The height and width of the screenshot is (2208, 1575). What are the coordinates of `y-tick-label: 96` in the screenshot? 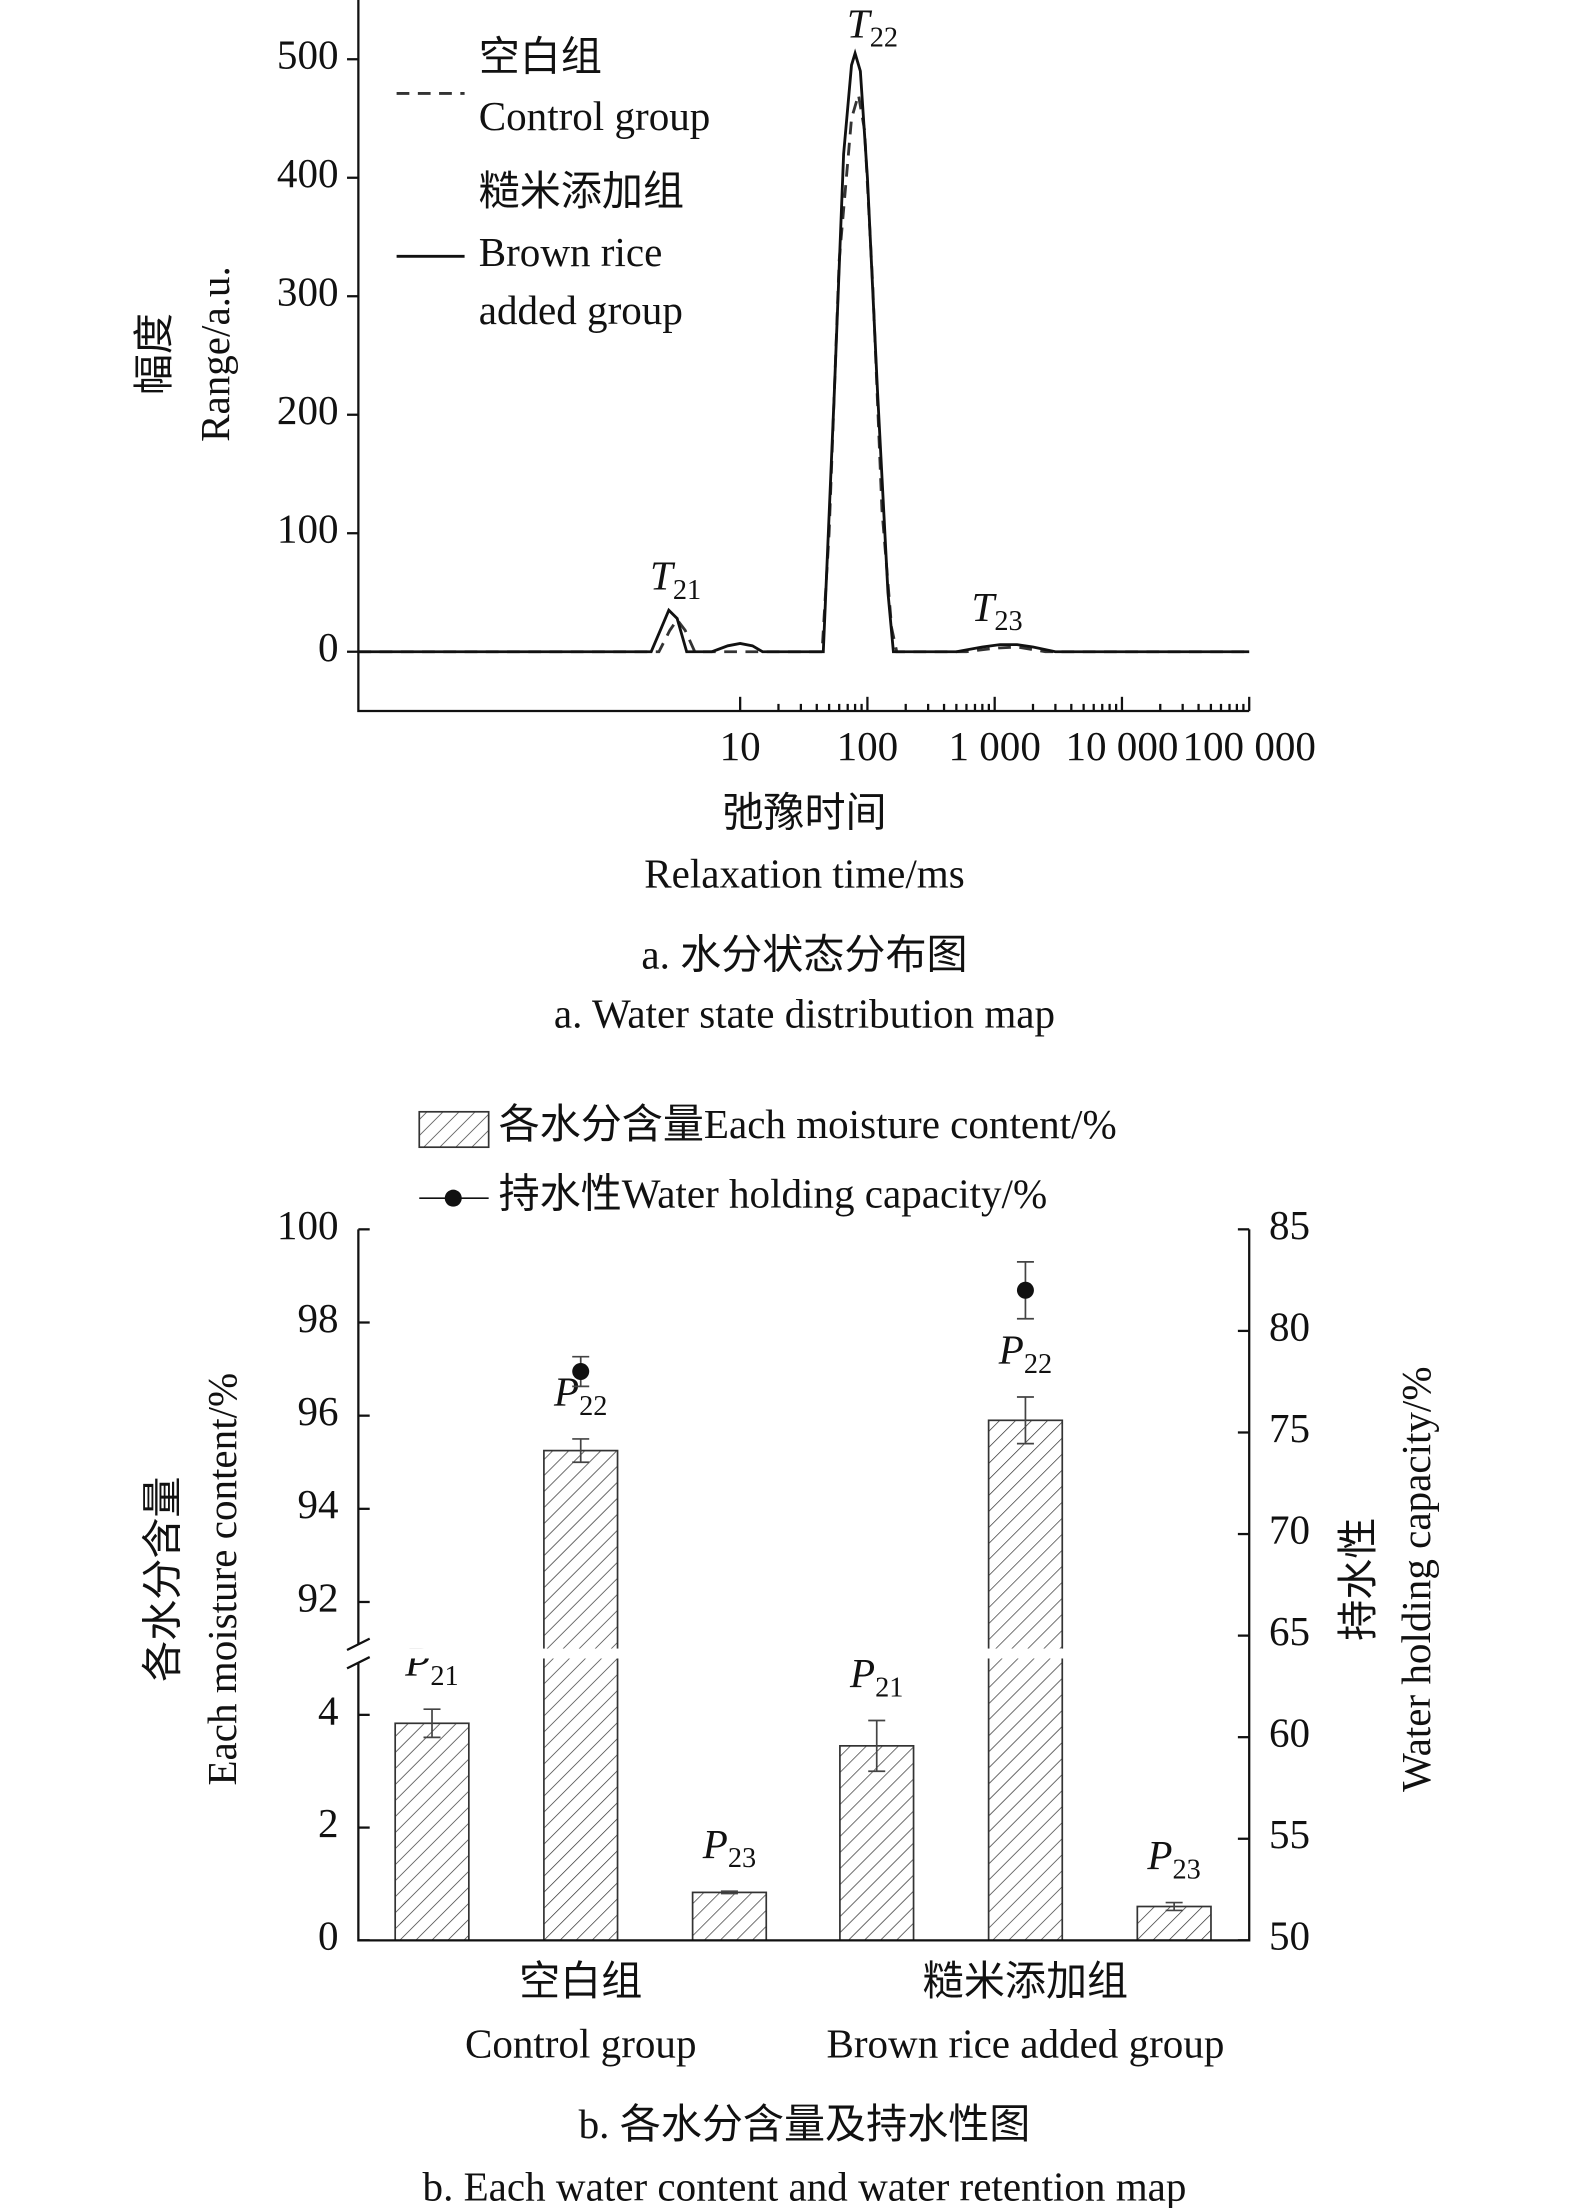 It's located at (317, 1411).